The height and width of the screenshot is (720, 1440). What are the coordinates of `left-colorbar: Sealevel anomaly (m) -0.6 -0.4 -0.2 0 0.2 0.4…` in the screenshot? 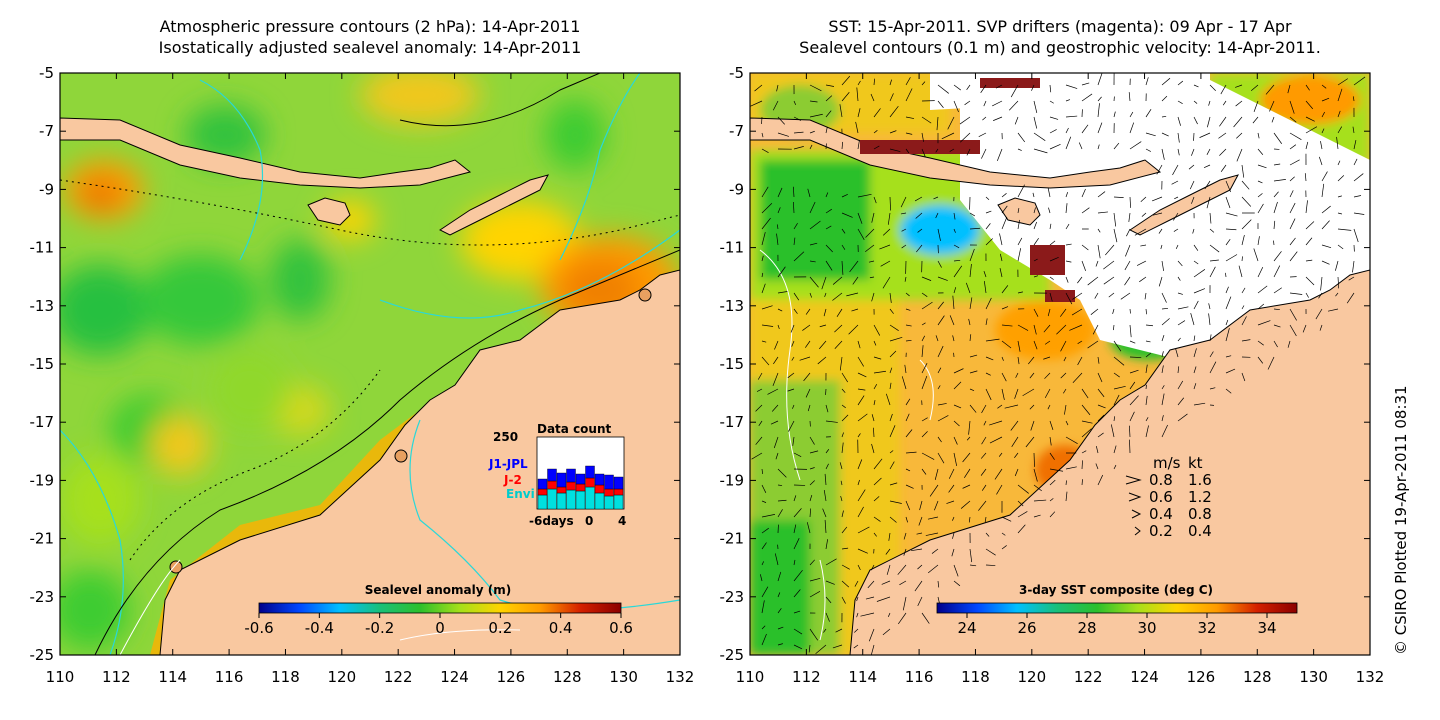 It's located at (438, 610).